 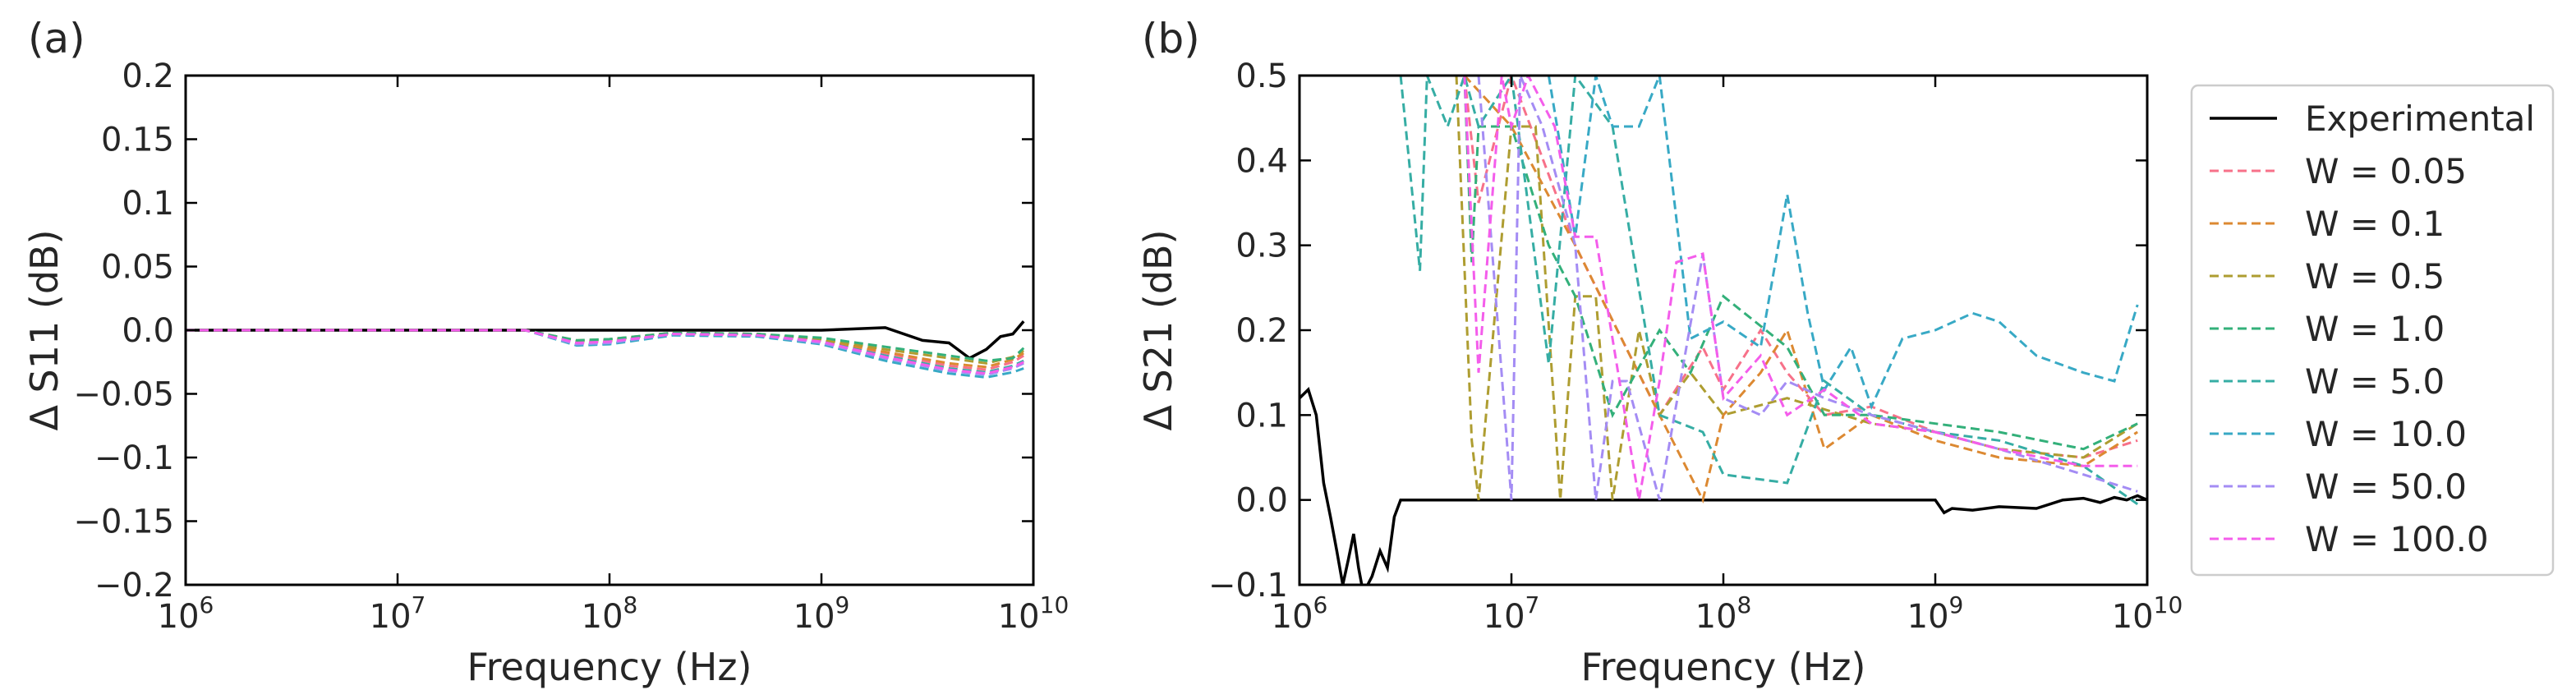 I want to click on y-tick-label: 0.3, so click(x=1261, y=246).